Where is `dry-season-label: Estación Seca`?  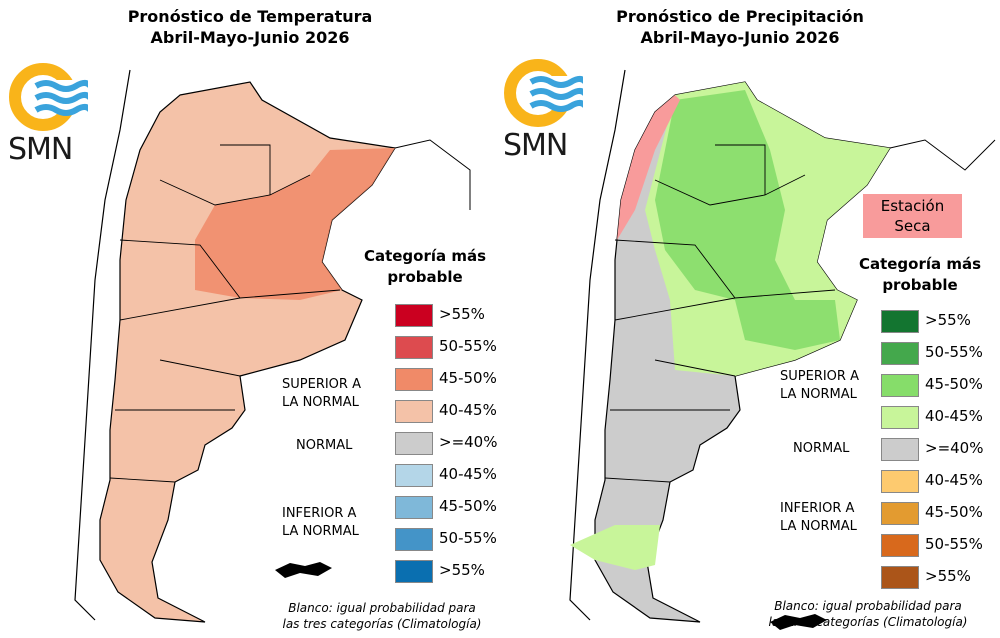 dry-season-label: Estación Seca is located at coordinates (912, 216).